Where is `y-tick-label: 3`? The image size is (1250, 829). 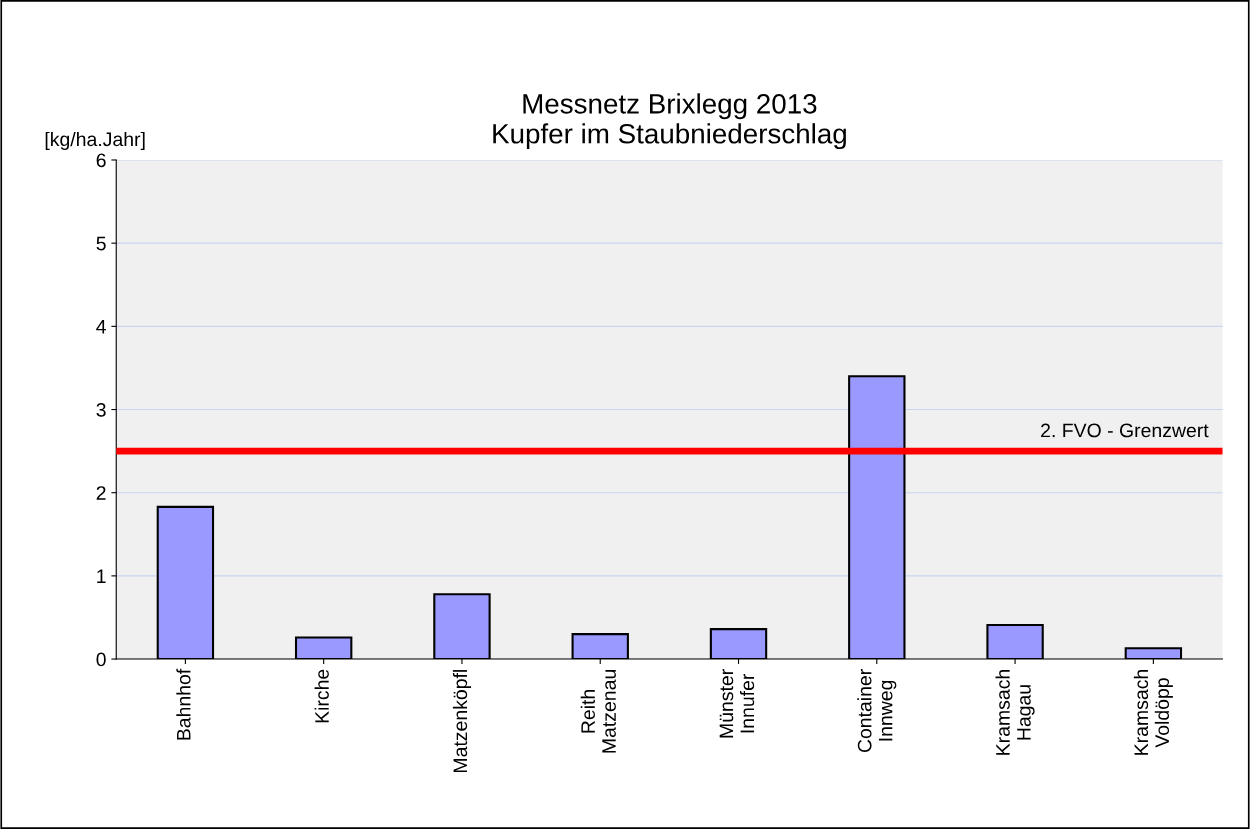 y-tick-label: 3 is located at coordinates (101, 409).